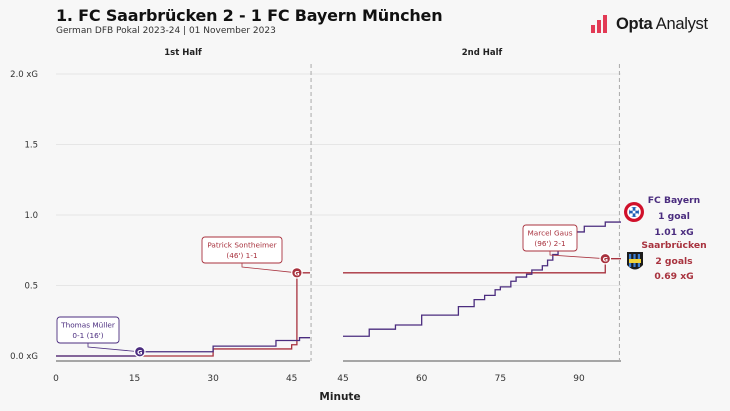 This screenshot has height=411, width=730. Describe the element at coordinates (674, 261) in the screenshot. I see `end-label-total-goals-label: 2 goals` at that location.